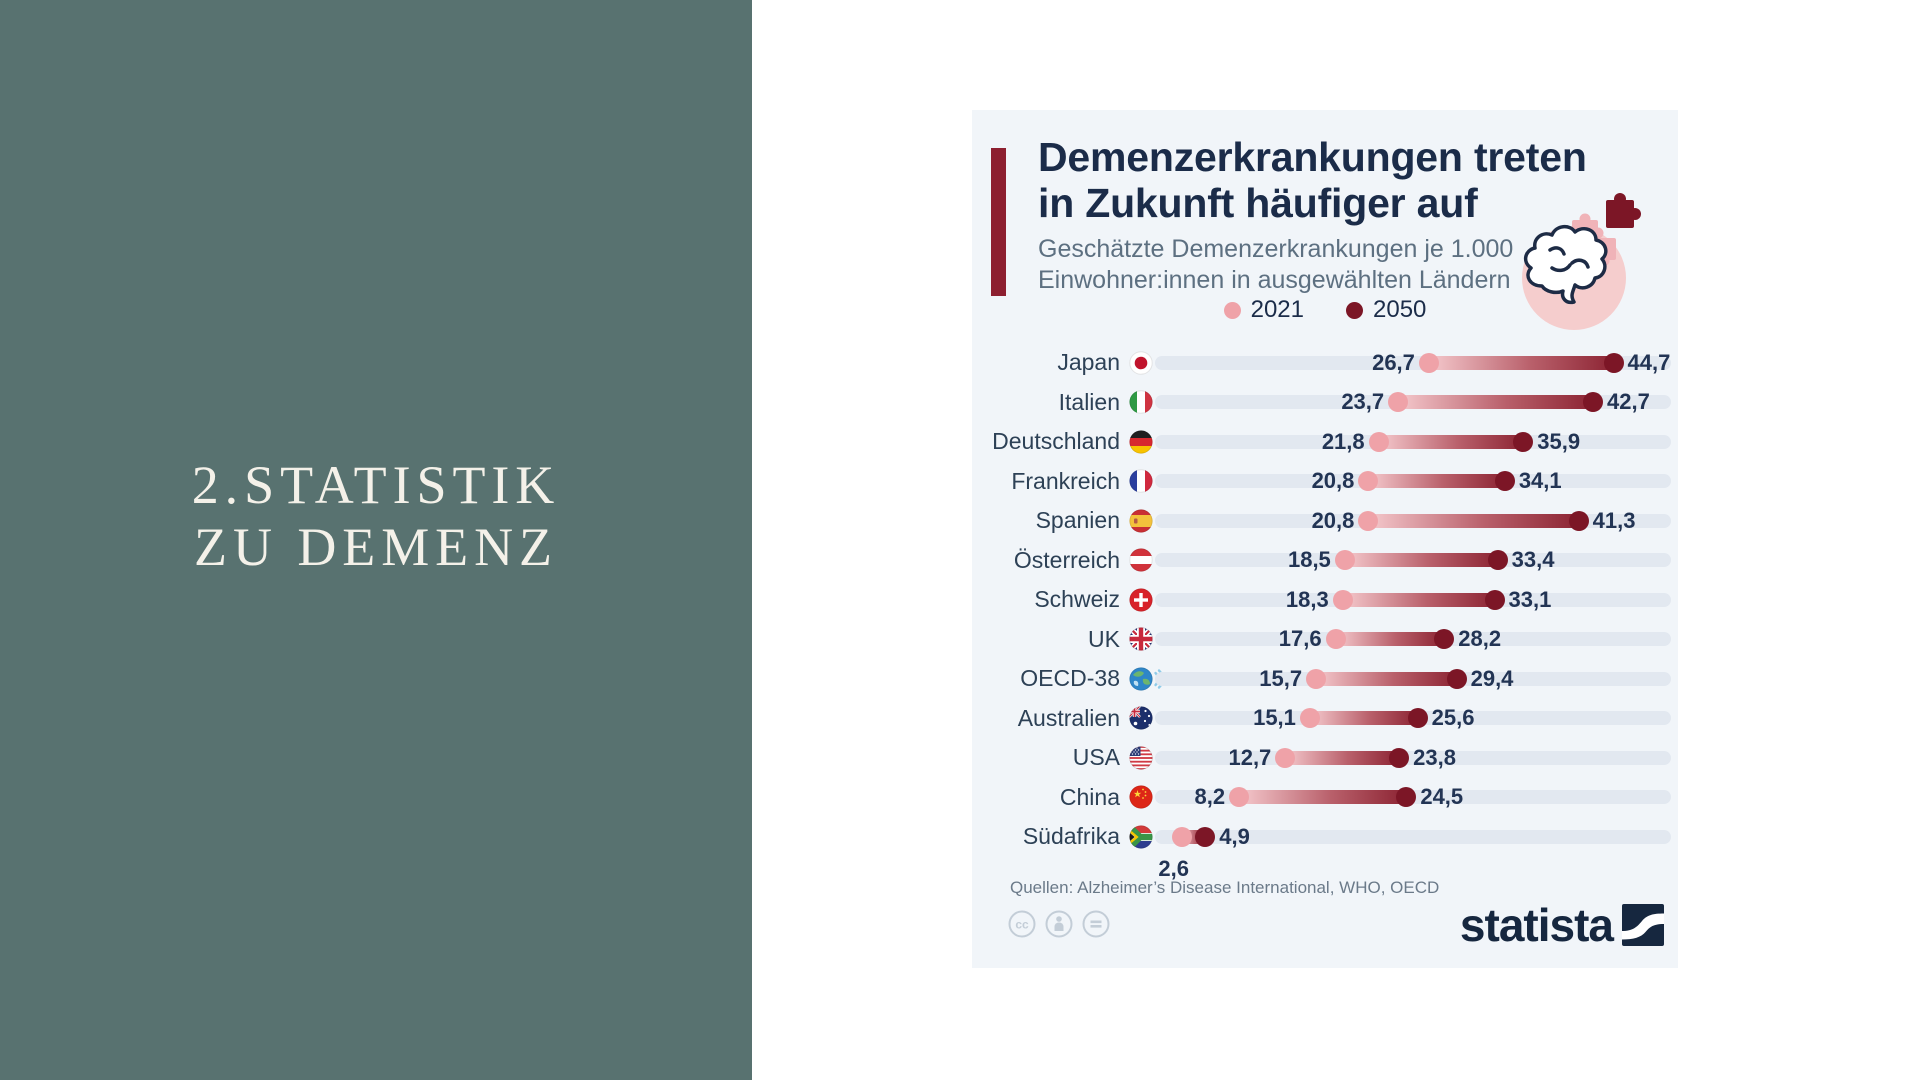 Image resolution: width=1920 pixels, height=1080 pixels. What do you see at coordinates (1492, 678) in the screenshot?
I see `value-2050: 29,4` at bounding box center [1492, 678].